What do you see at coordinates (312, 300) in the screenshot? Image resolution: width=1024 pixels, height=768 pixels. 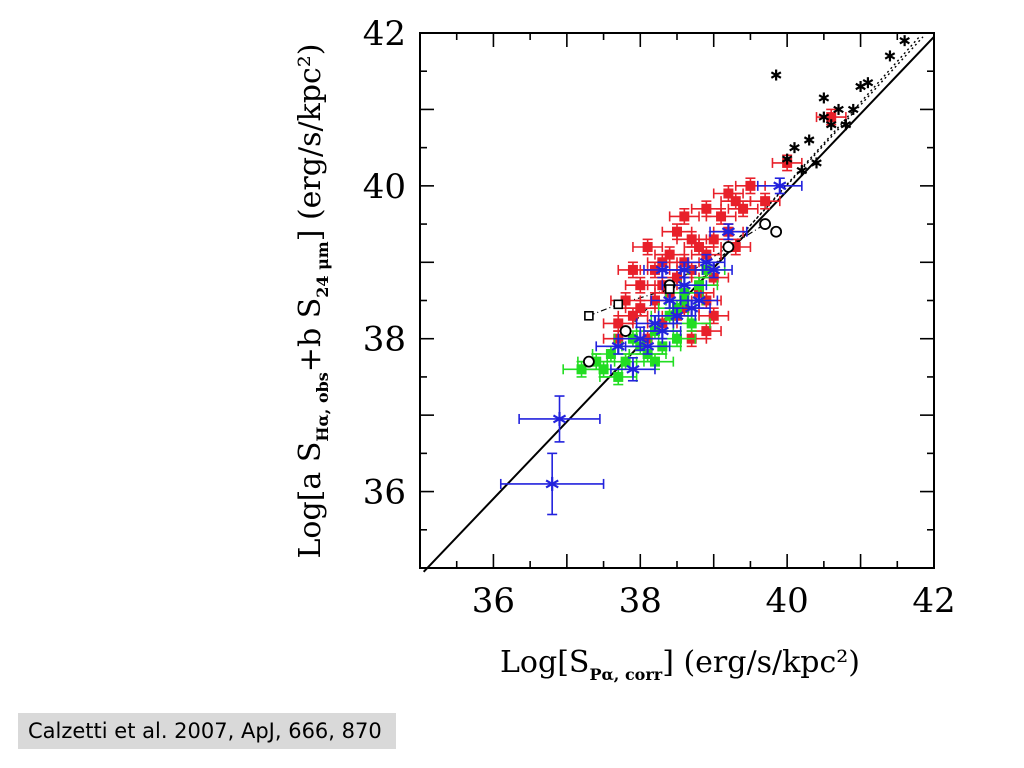 I see `y-axis-title: Log[a SHα, obs+b S24 μm] (erg/s/kpc²)` at bounding box center [312, 300].